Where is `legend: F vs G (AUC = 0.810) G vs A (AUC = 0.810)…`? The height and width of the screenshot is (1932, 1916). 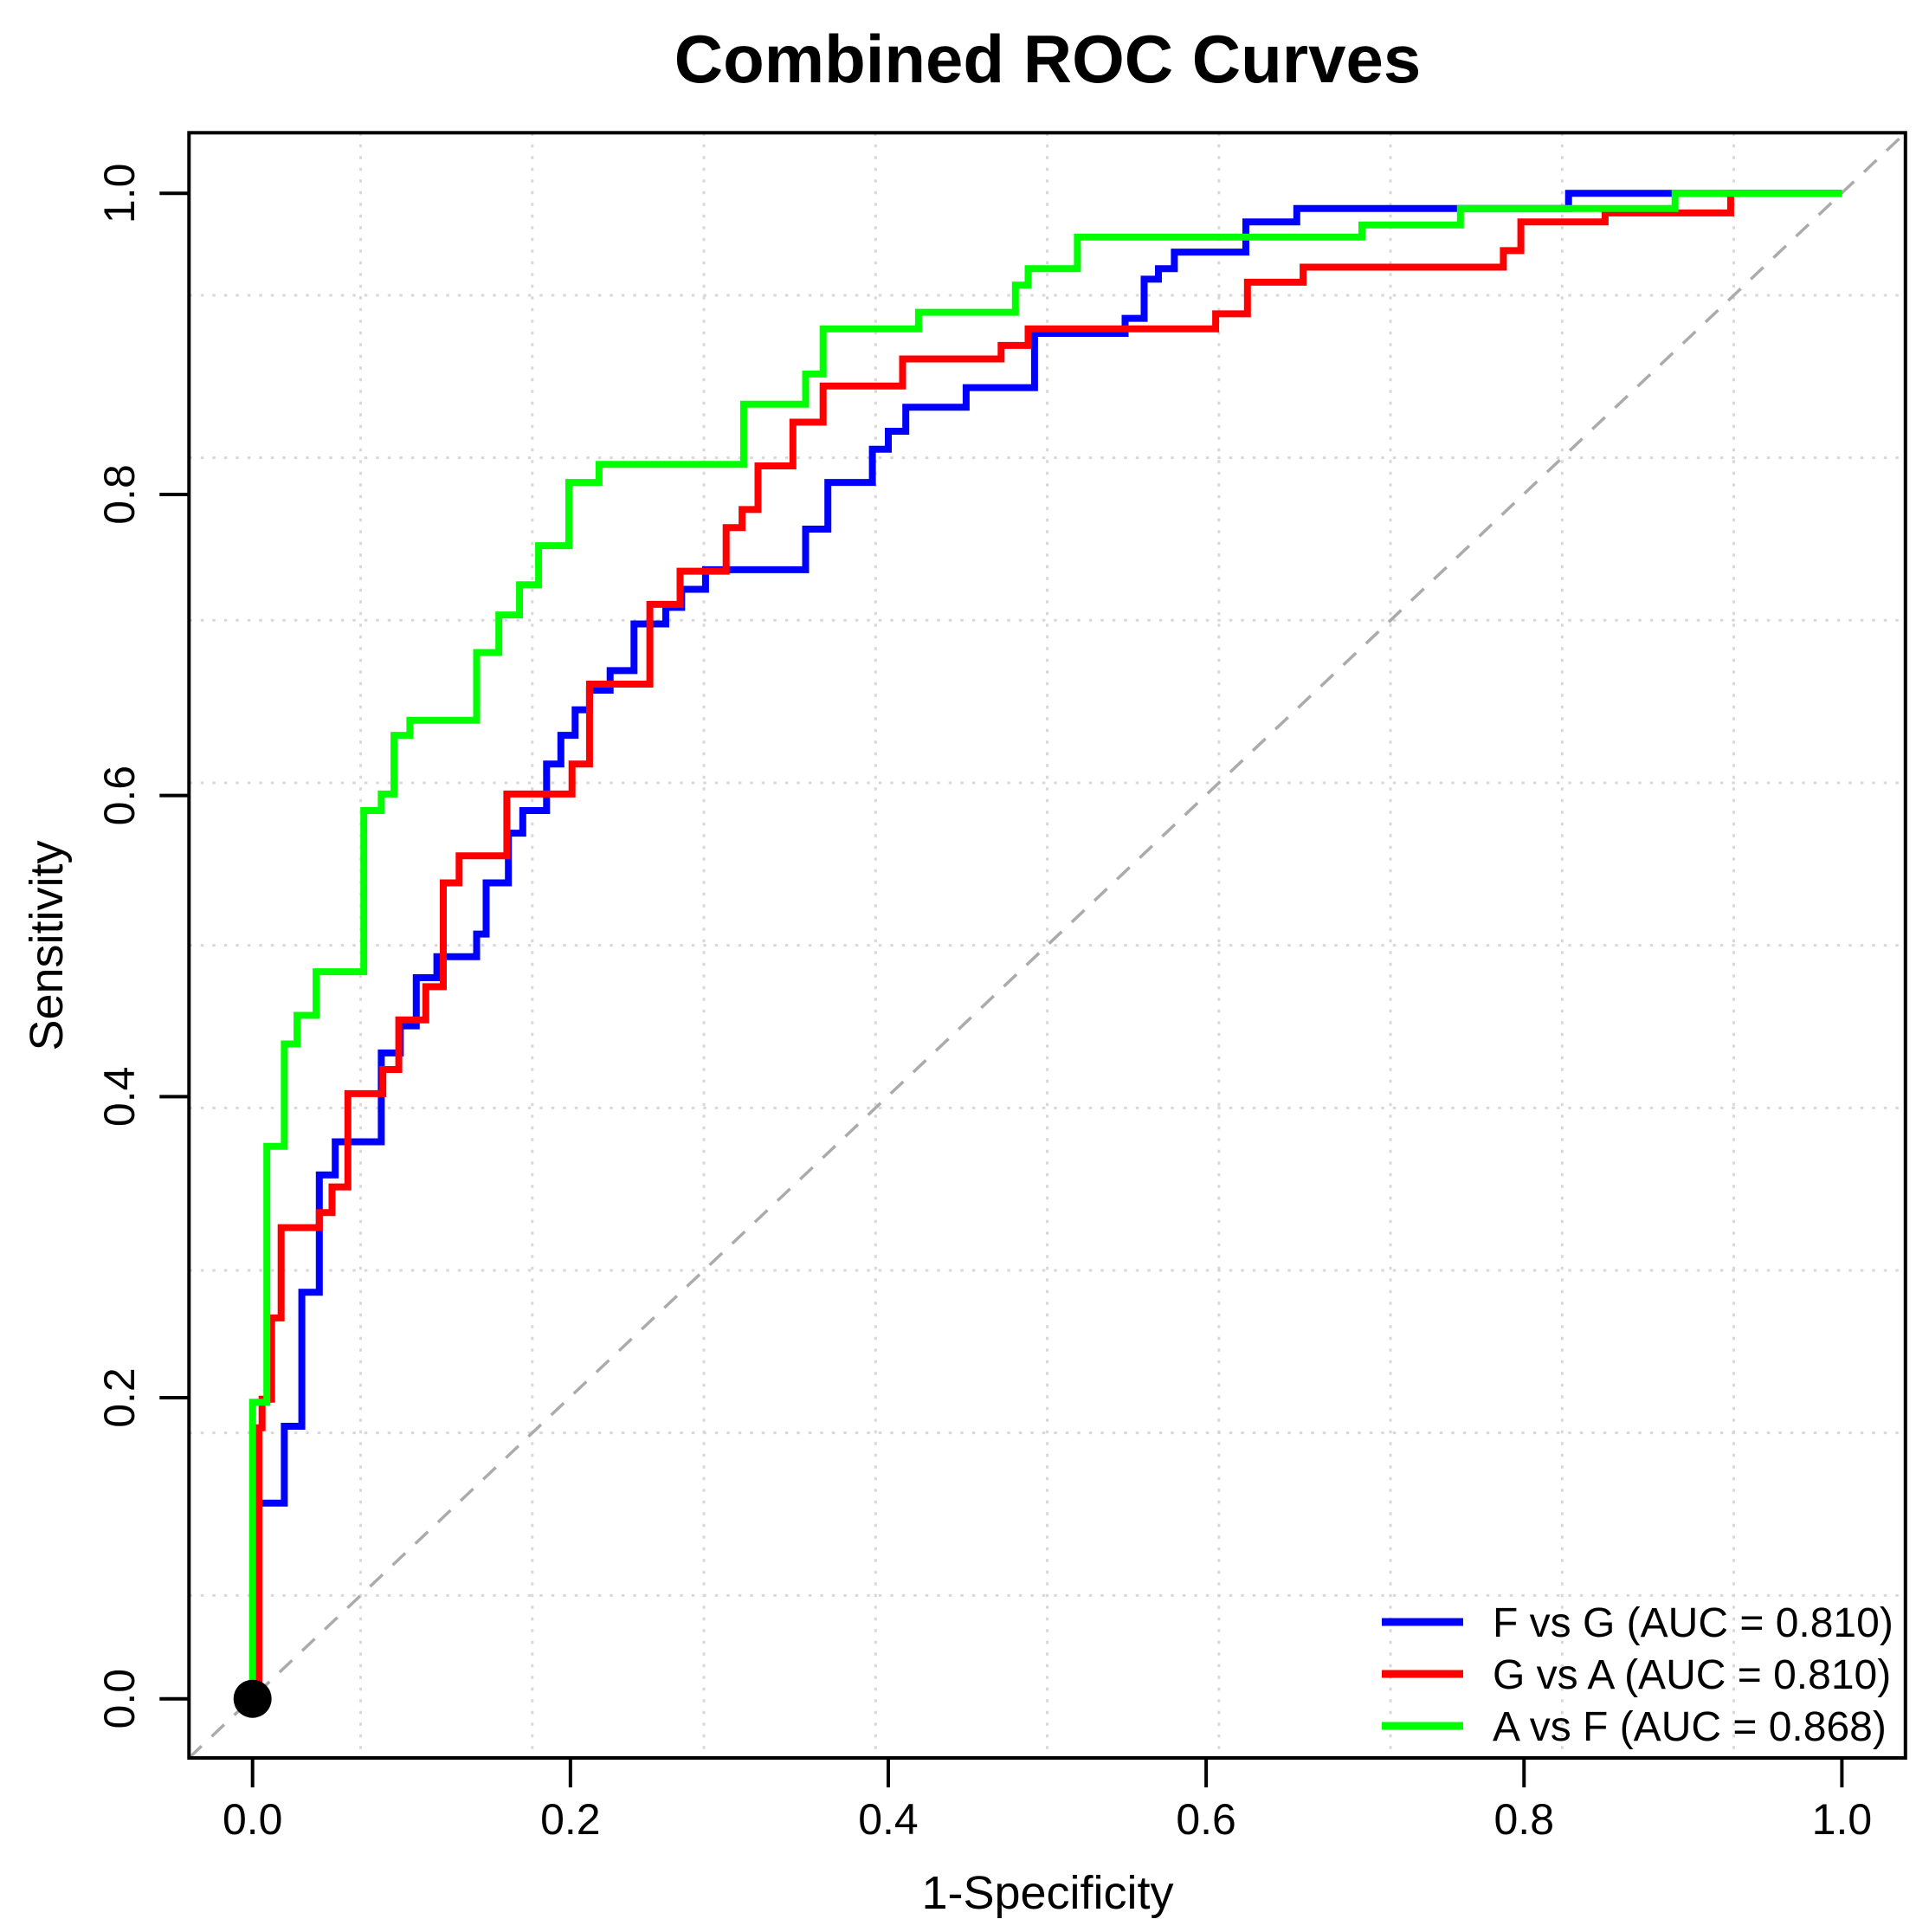 legend: F vs G (AUC = 0.810) G vs A (AUC = 0.810)… is located at coordinates (1638, 1675).